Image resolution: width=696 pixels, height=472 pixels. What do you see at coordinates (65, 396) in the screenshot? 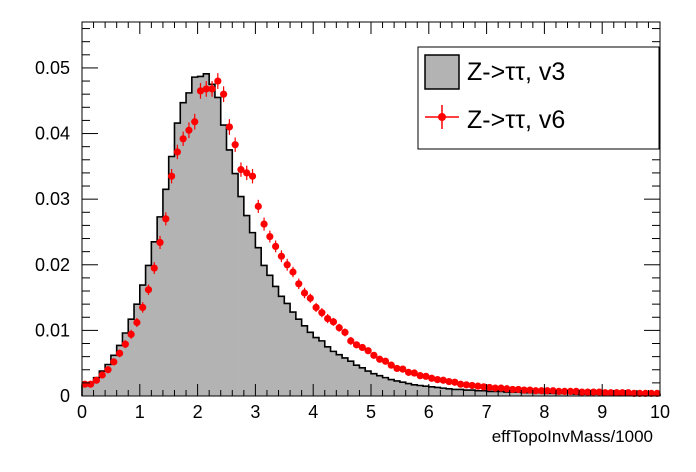
I see `y-tick-label: 0` at bounding box center [65, 396].